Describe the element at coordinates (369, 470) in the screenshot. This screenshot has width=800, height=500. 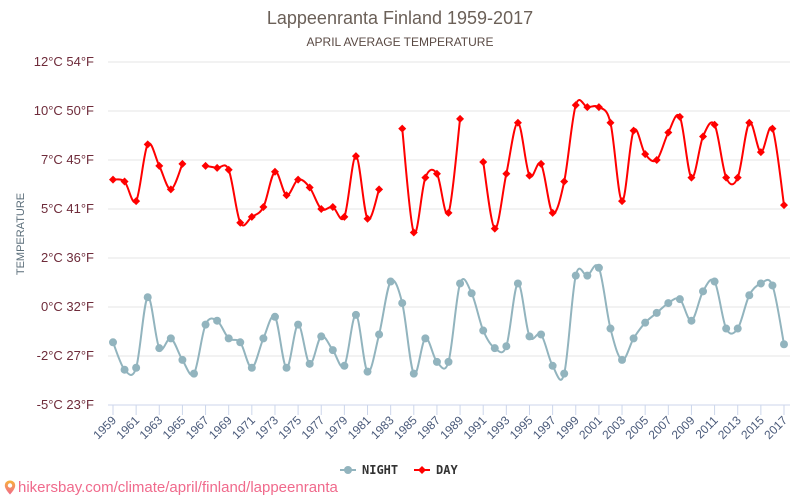
I see `legend-item-night: NIGHT` at that location.